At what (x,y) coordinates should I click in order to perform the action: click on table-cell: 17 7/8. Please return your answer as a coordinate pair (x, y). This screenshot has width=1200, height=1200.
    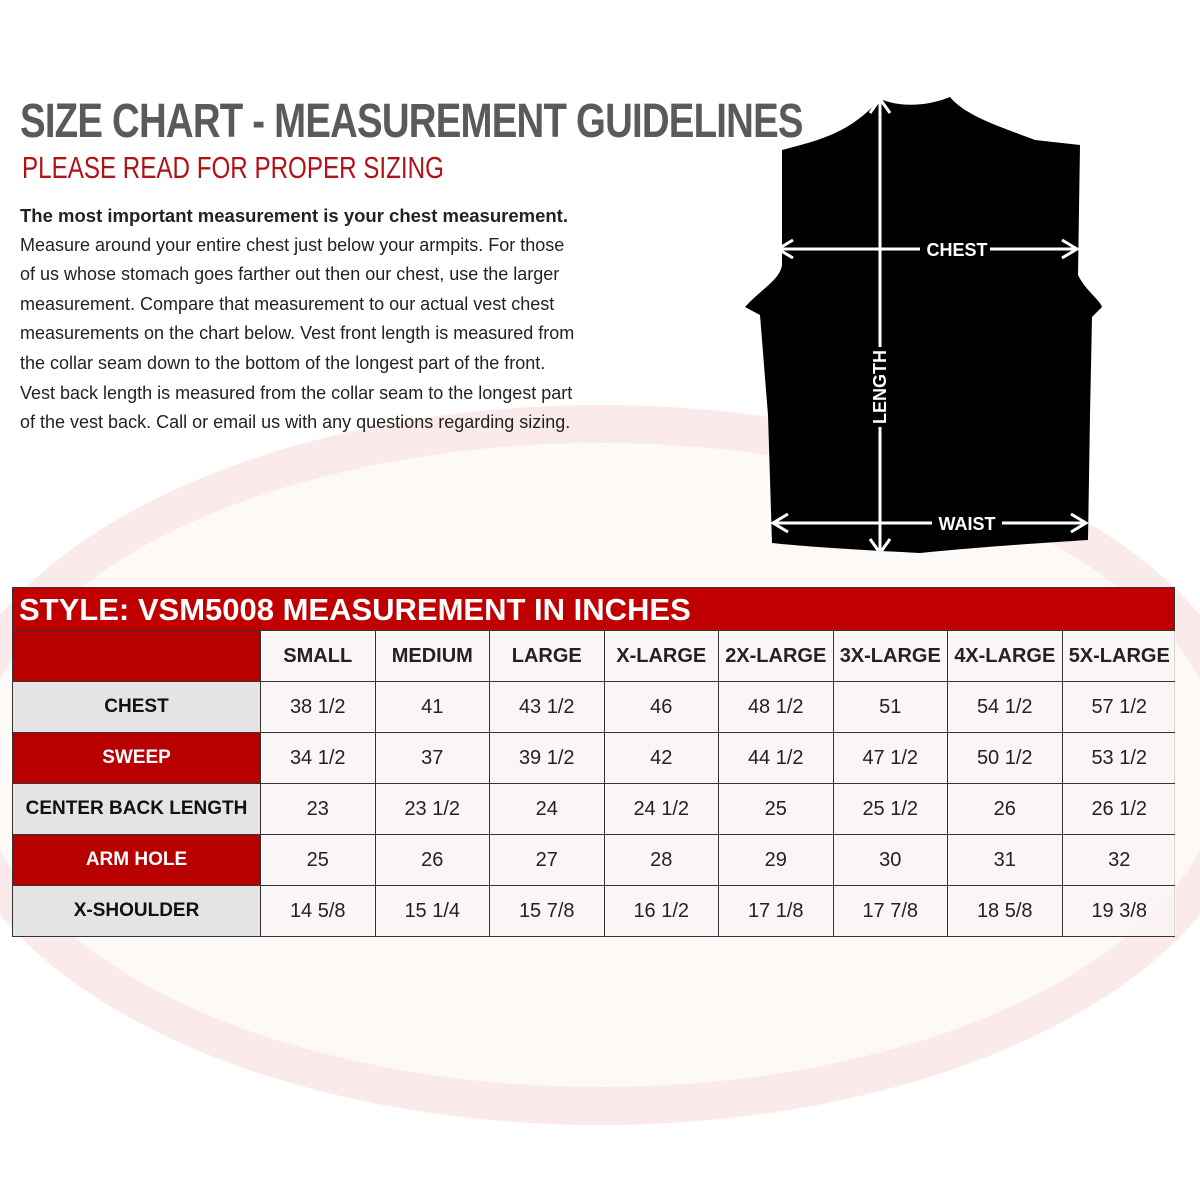
    Looking at the image, I should click on (889, 911).